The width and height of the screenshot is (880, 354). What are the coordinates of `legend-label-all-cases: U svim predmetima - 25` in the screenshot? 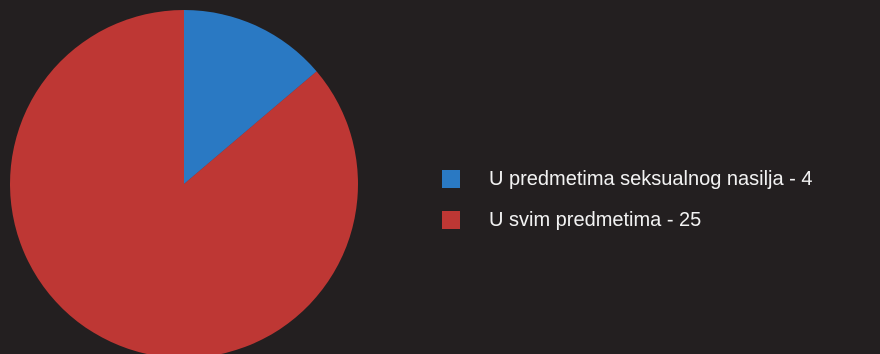 It's located at (595, 220).